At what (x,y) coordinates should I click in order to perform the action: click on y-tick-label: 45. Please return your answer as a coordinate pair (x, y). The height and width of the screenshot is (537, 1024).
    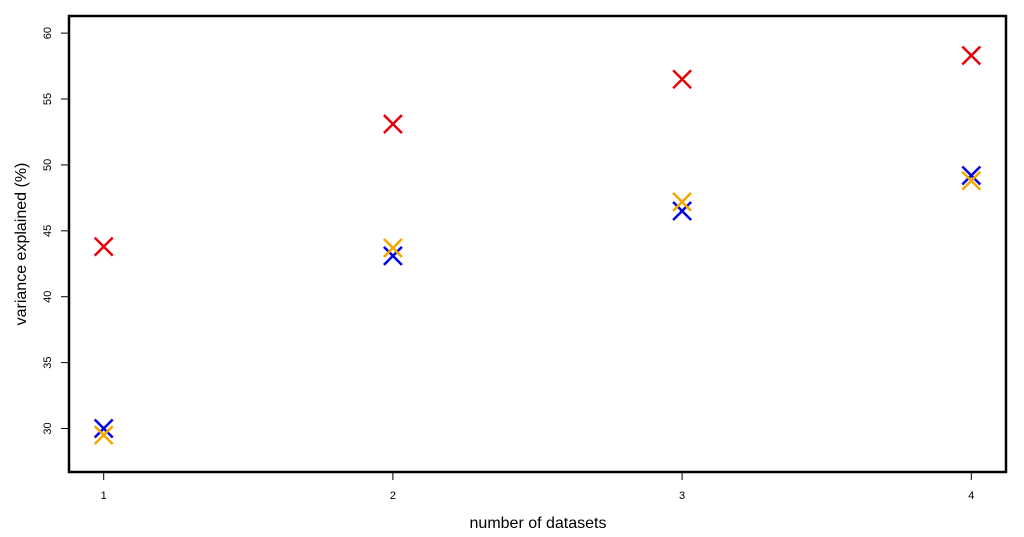
    Looking at the image, I should click on (48, 231).